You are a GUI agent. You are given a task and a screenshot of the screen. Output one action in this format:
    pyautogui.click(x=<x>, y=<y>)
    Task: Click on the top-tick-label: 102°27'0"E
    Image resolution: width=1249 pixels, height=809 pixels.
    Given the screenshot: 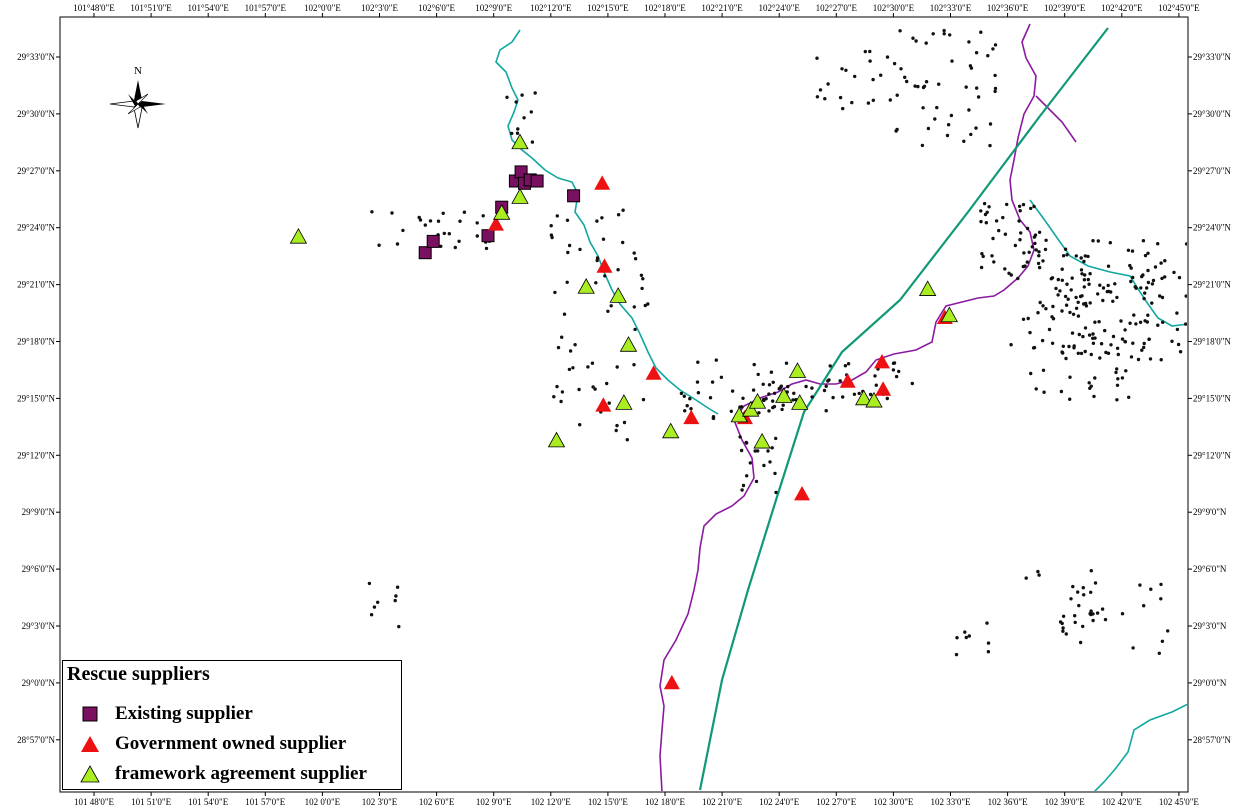 What is the action you would take?
    pyautogui.click(x=837, y=8)
    